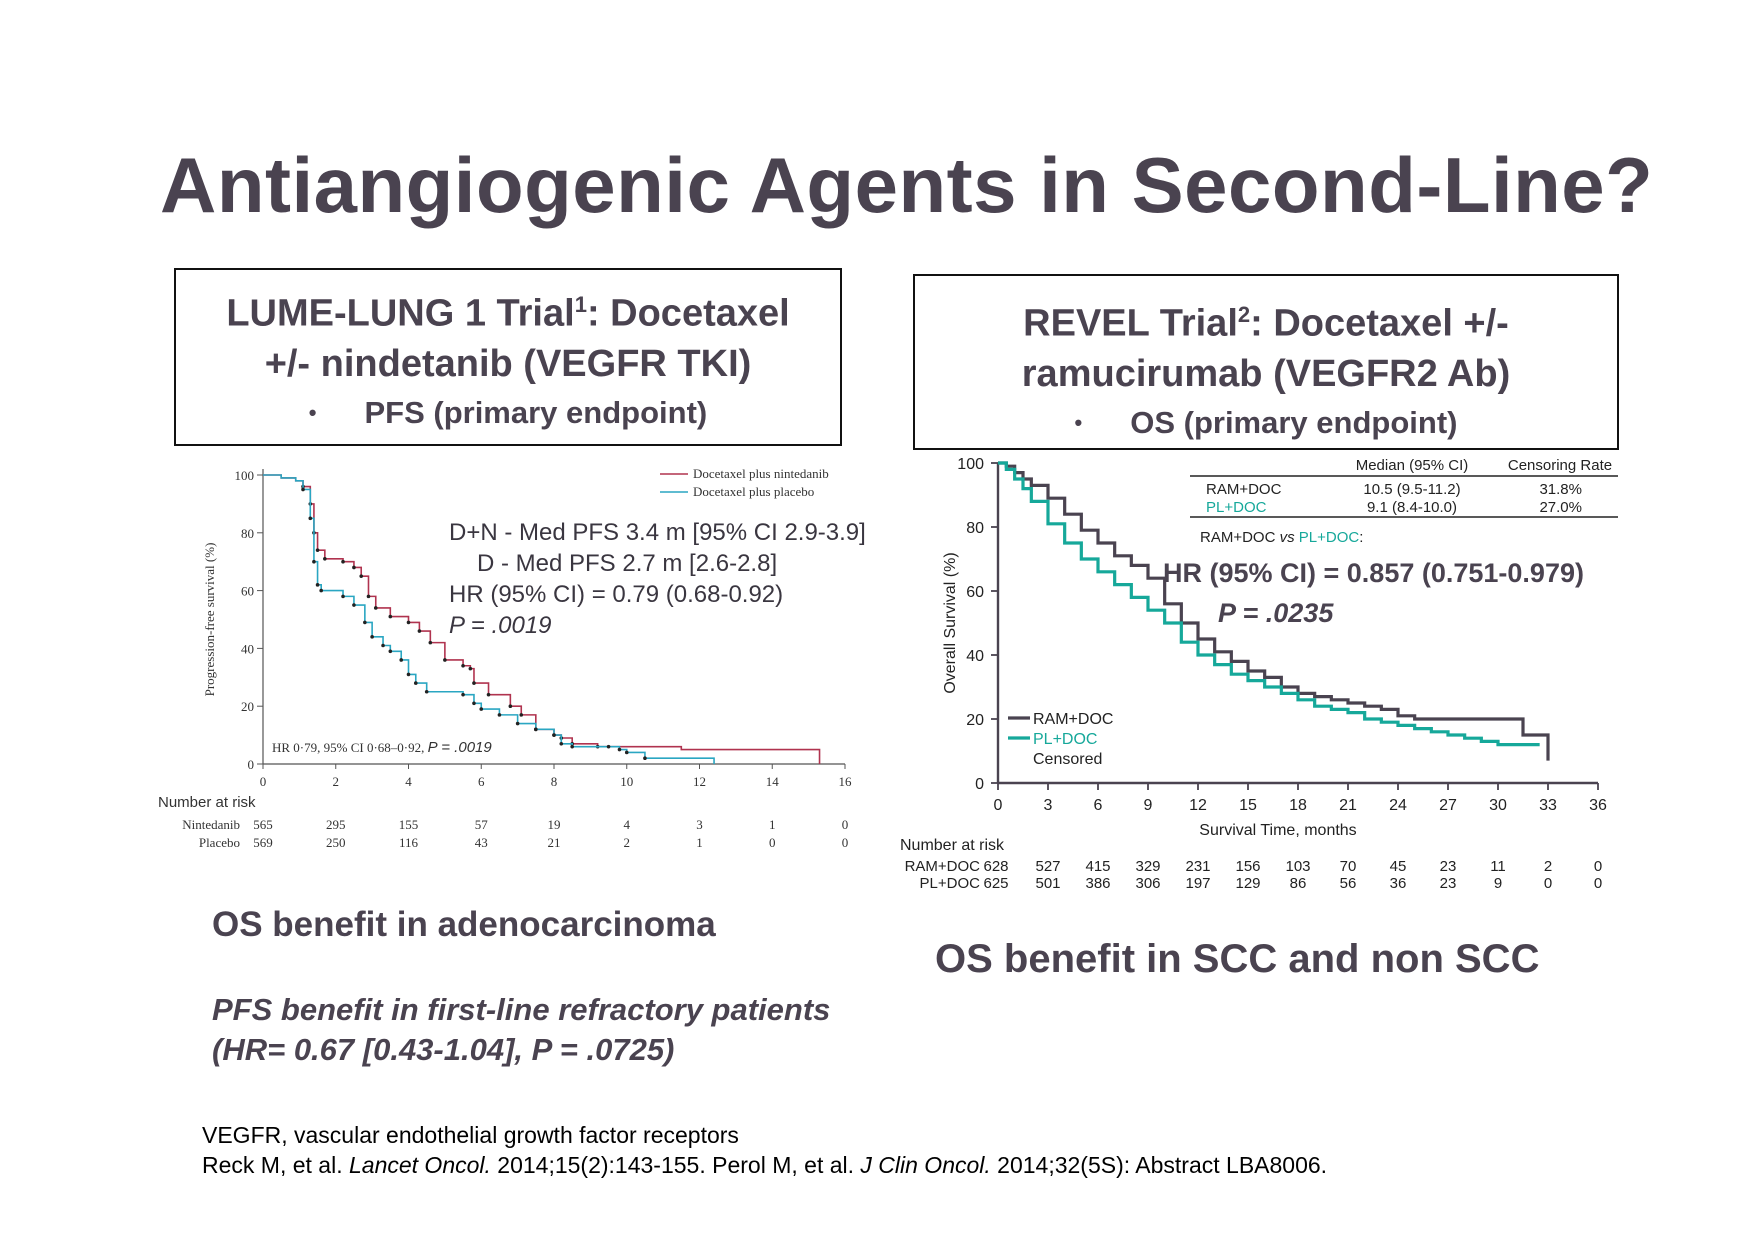 This screenshot has width=1755, height=1241. Describe the element at coordinates (1294, 422) in the screenshot. I see `revel-endpoint-text: OS (primary endpoint)` at that location.